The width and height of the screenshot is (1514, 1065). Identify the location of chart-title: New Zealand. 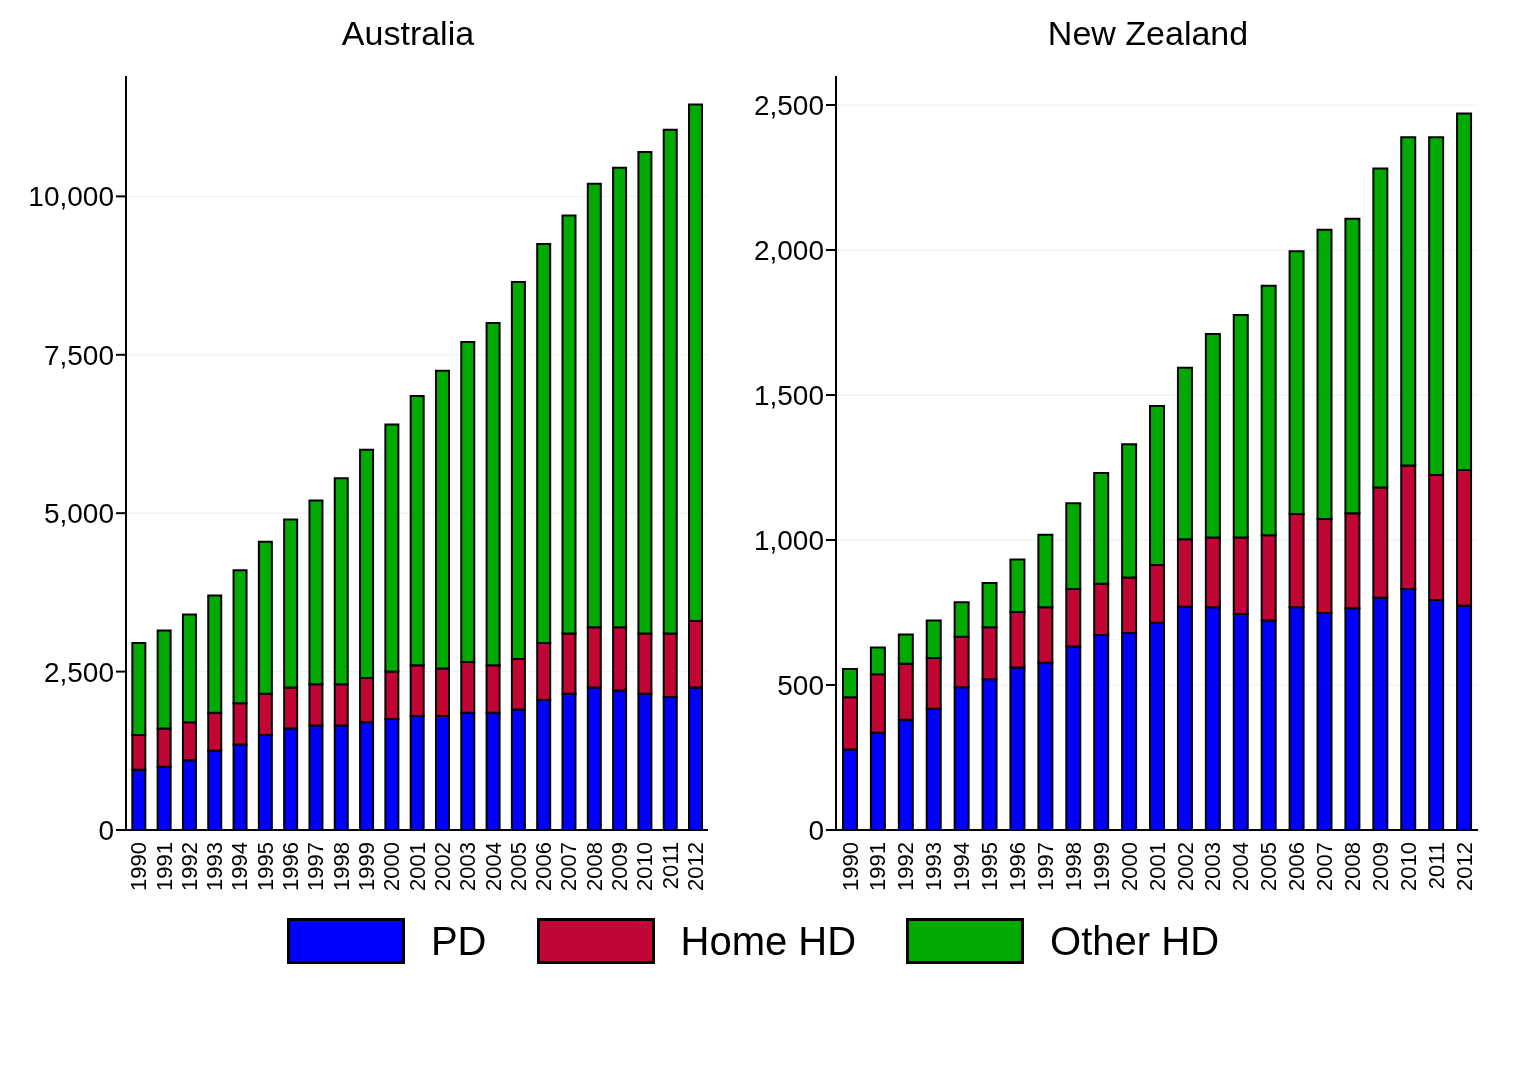
(1148, 33).